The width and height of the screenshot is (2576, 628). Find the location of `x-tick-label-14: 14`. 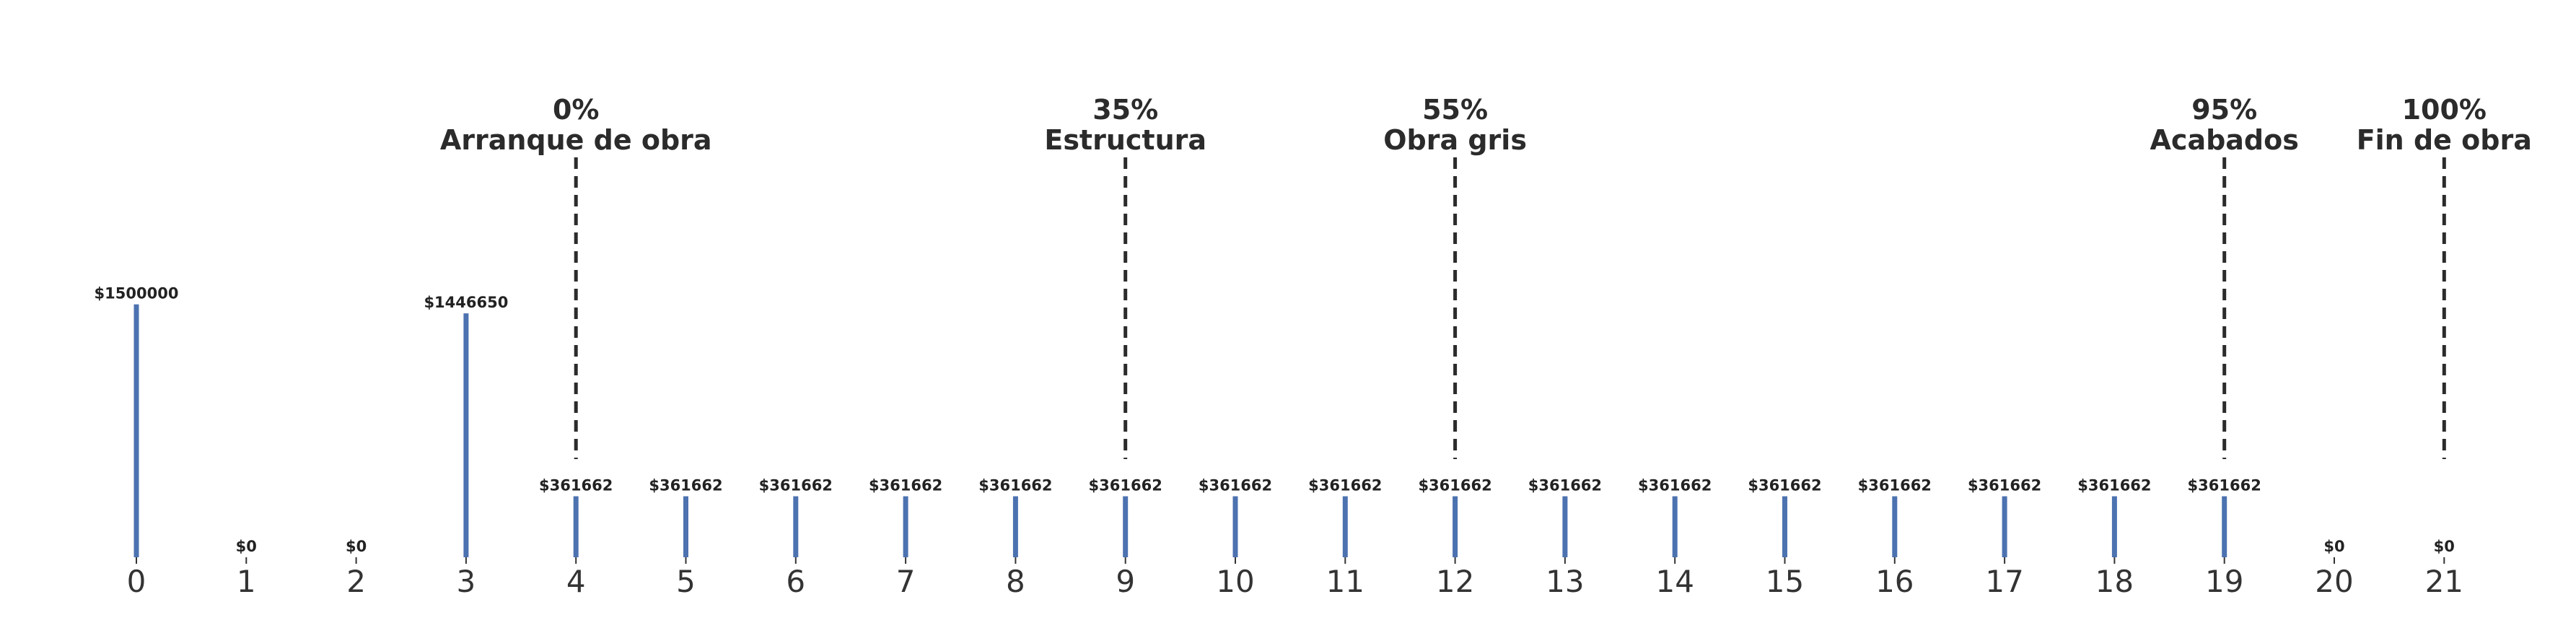

x-tick-label-14: 14 is located at coordinates (1675, 581).